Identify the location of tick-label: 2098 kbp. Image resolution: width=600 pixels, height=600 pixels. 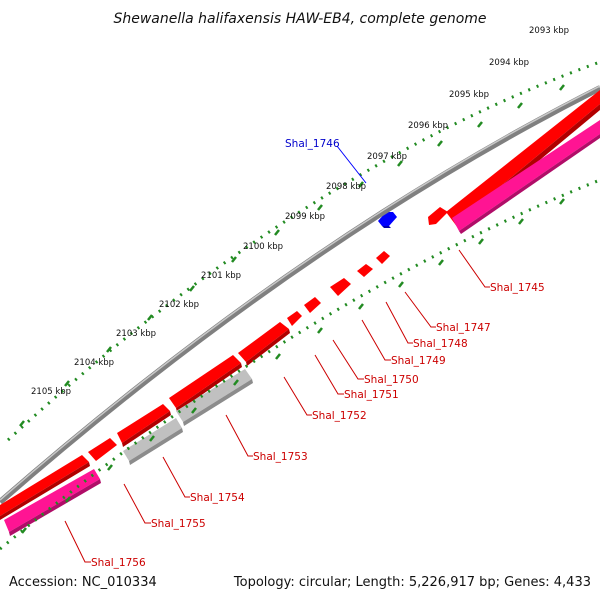
(346, 187).